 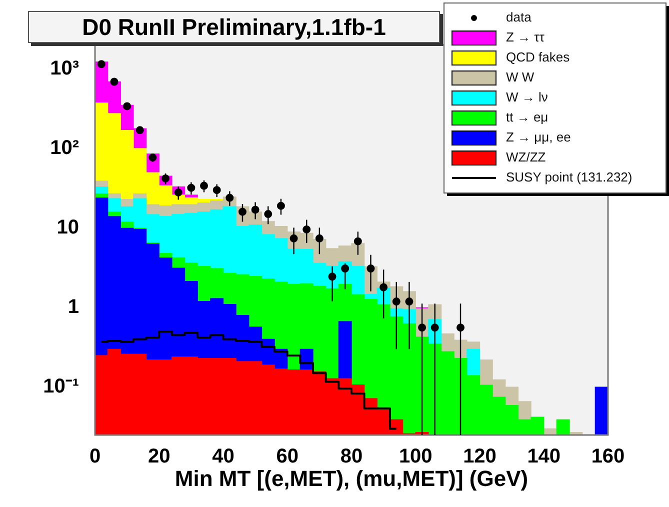 I want to click on y-tick-label: 10, so click(x=67, y=227).